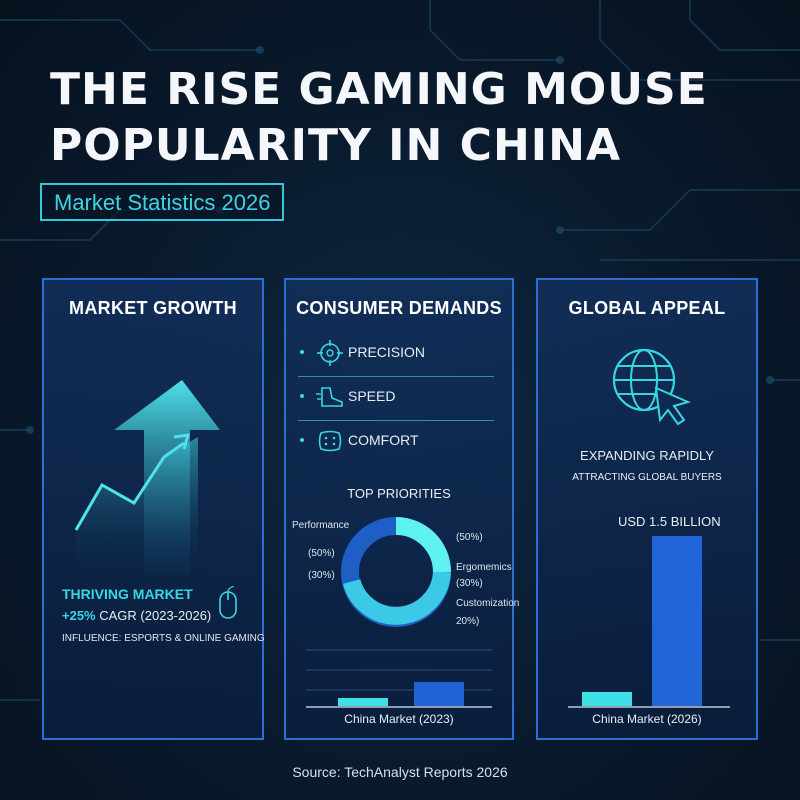 The height and width of the screenshot is (800, 800). Describe the element at coordinates (162, 202) in the screenshot. I see `subtitle-badge: Market Statistics 2026` at that location.